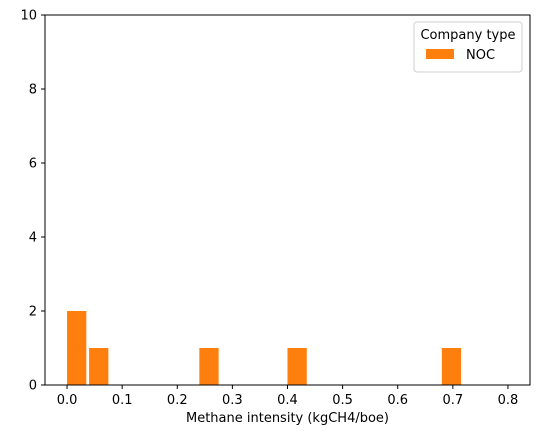  I want to click on x-axis: 0.0 0.1 0.2 0.3 0.4 0.5 0.6 0.7 0.8, so click(288, 396).